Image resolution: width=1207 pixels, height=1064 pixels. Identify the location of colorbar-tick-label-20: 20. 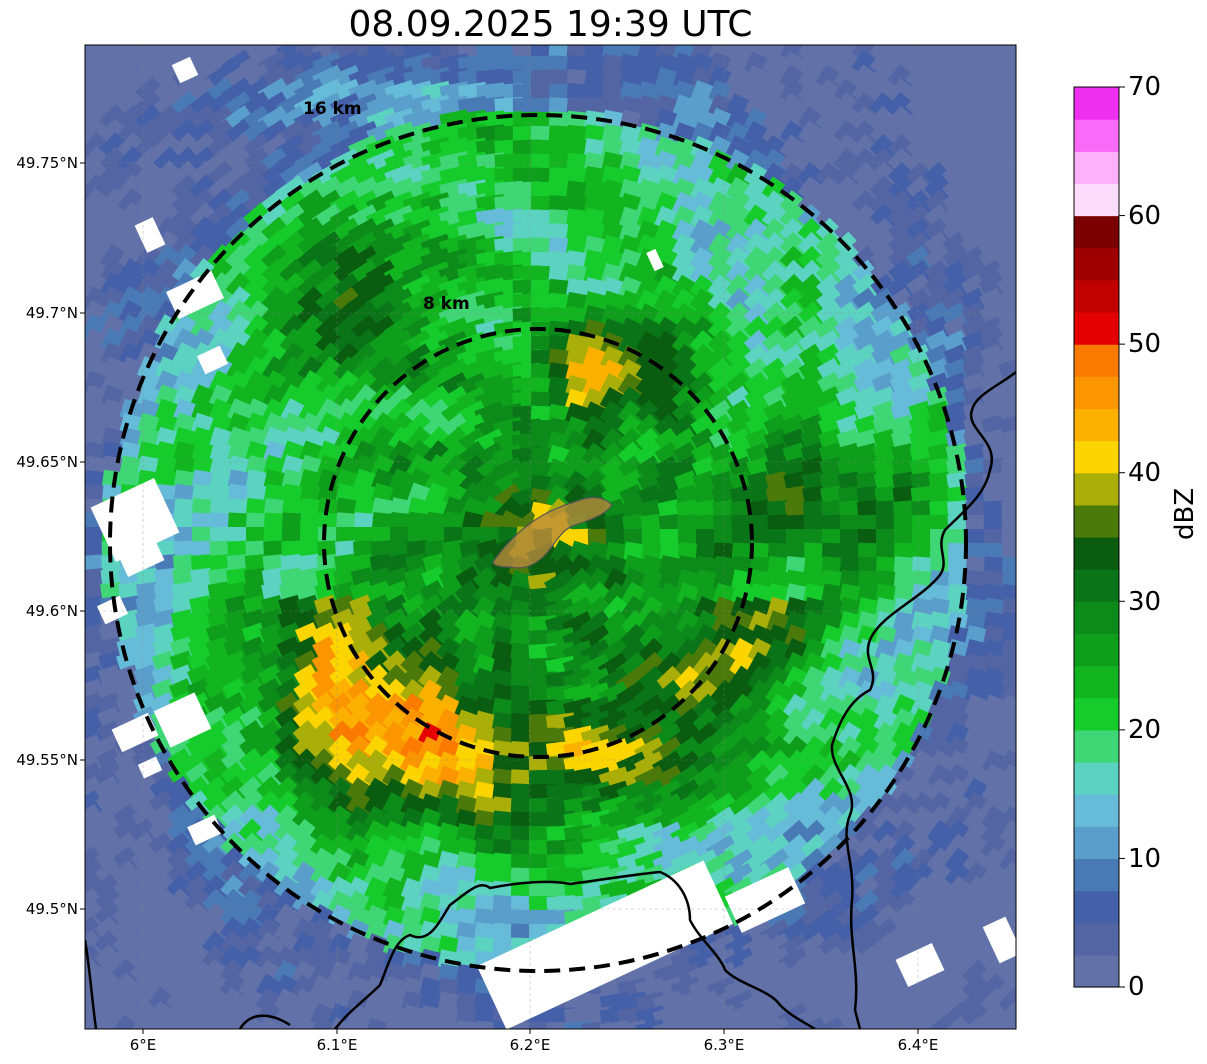
(1145, 730).